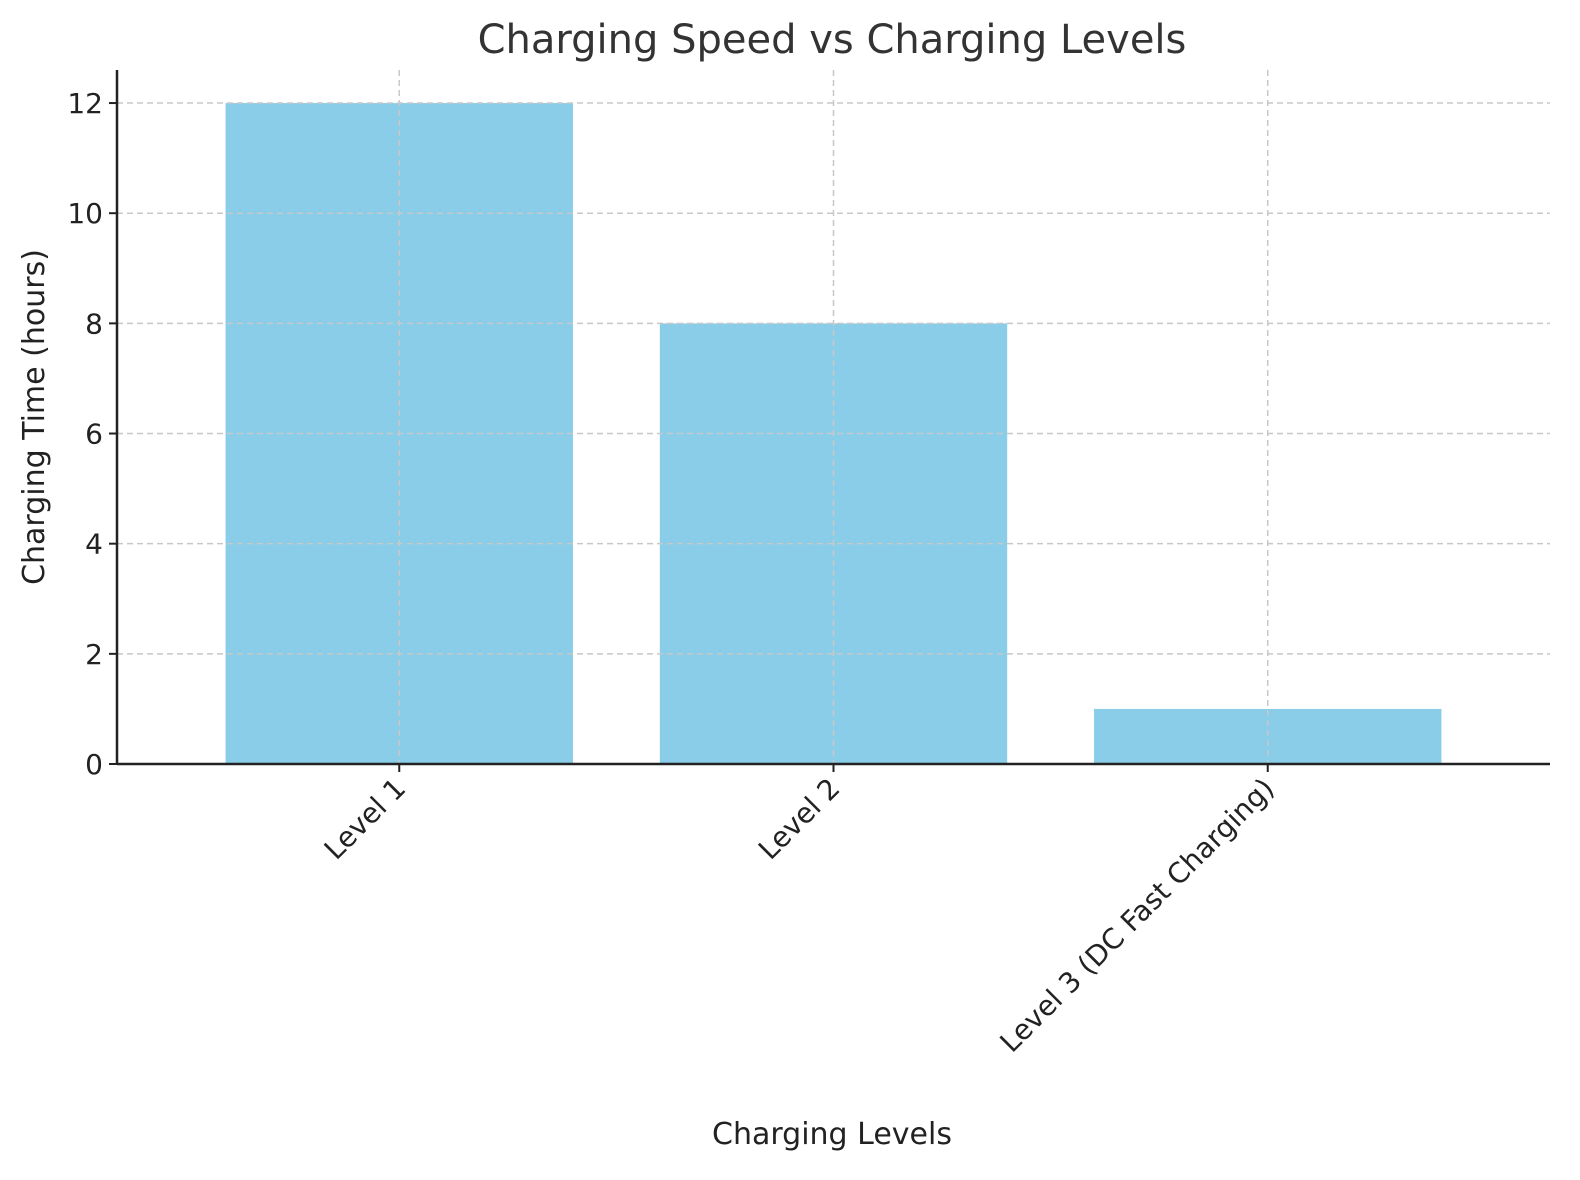 Image resolution: width=1580 pixels, height=1180 pixels. I want to click on chart-title: Charging Speed vs Charging Levels, so click(832, 40).